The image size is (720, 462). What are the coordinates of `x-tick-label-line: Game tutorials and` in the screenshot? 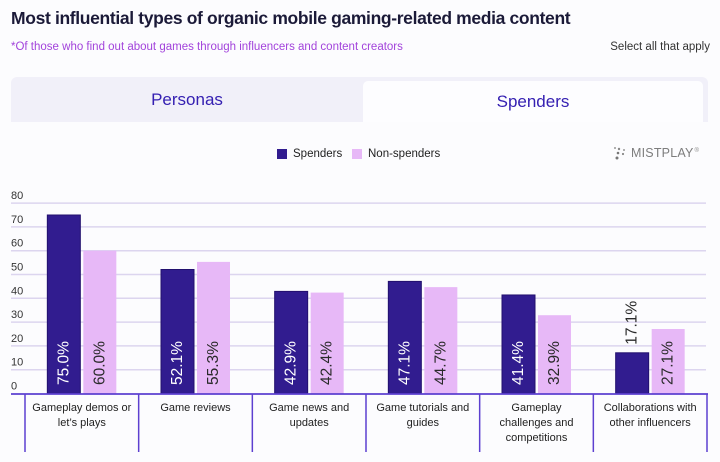 It's located at (423, 408).